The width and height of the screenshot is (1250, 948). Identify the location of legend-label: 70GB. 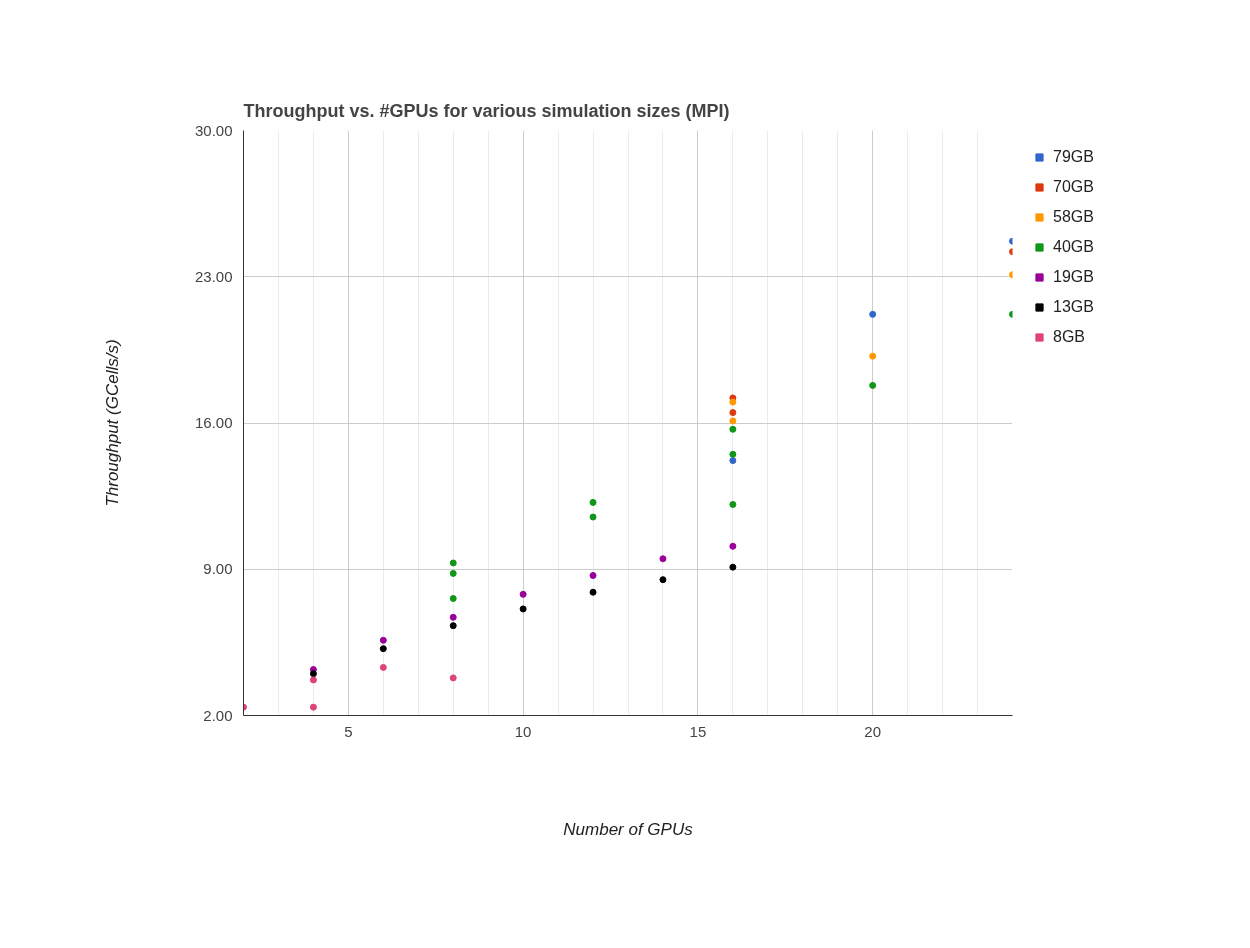
(1073, 187).